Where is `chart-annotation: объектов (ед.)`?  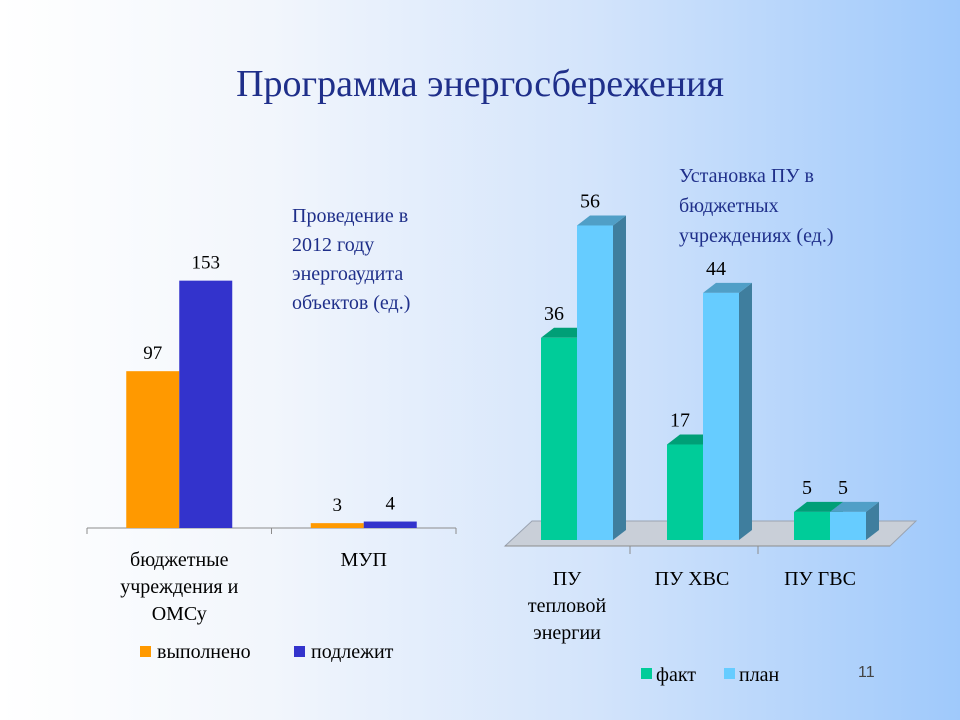
chart-annotation: объектов (ед.) is located at coordinates (351, 303).